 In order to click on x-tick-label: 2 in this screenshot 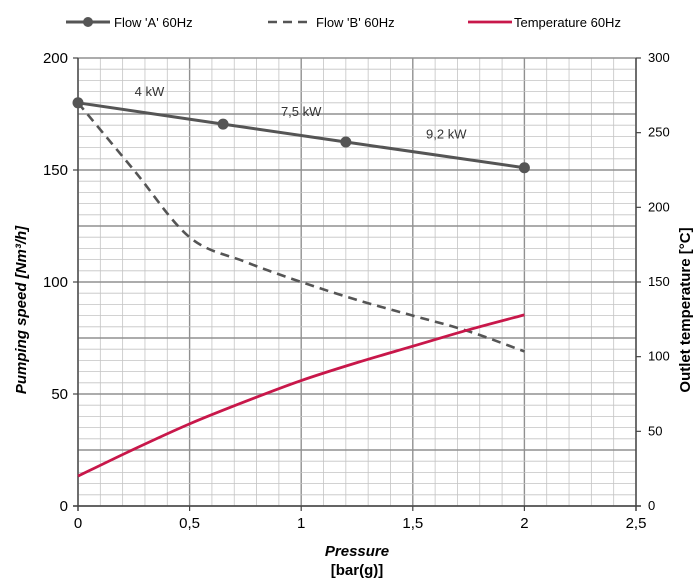, I will do `click(524, 523)`.